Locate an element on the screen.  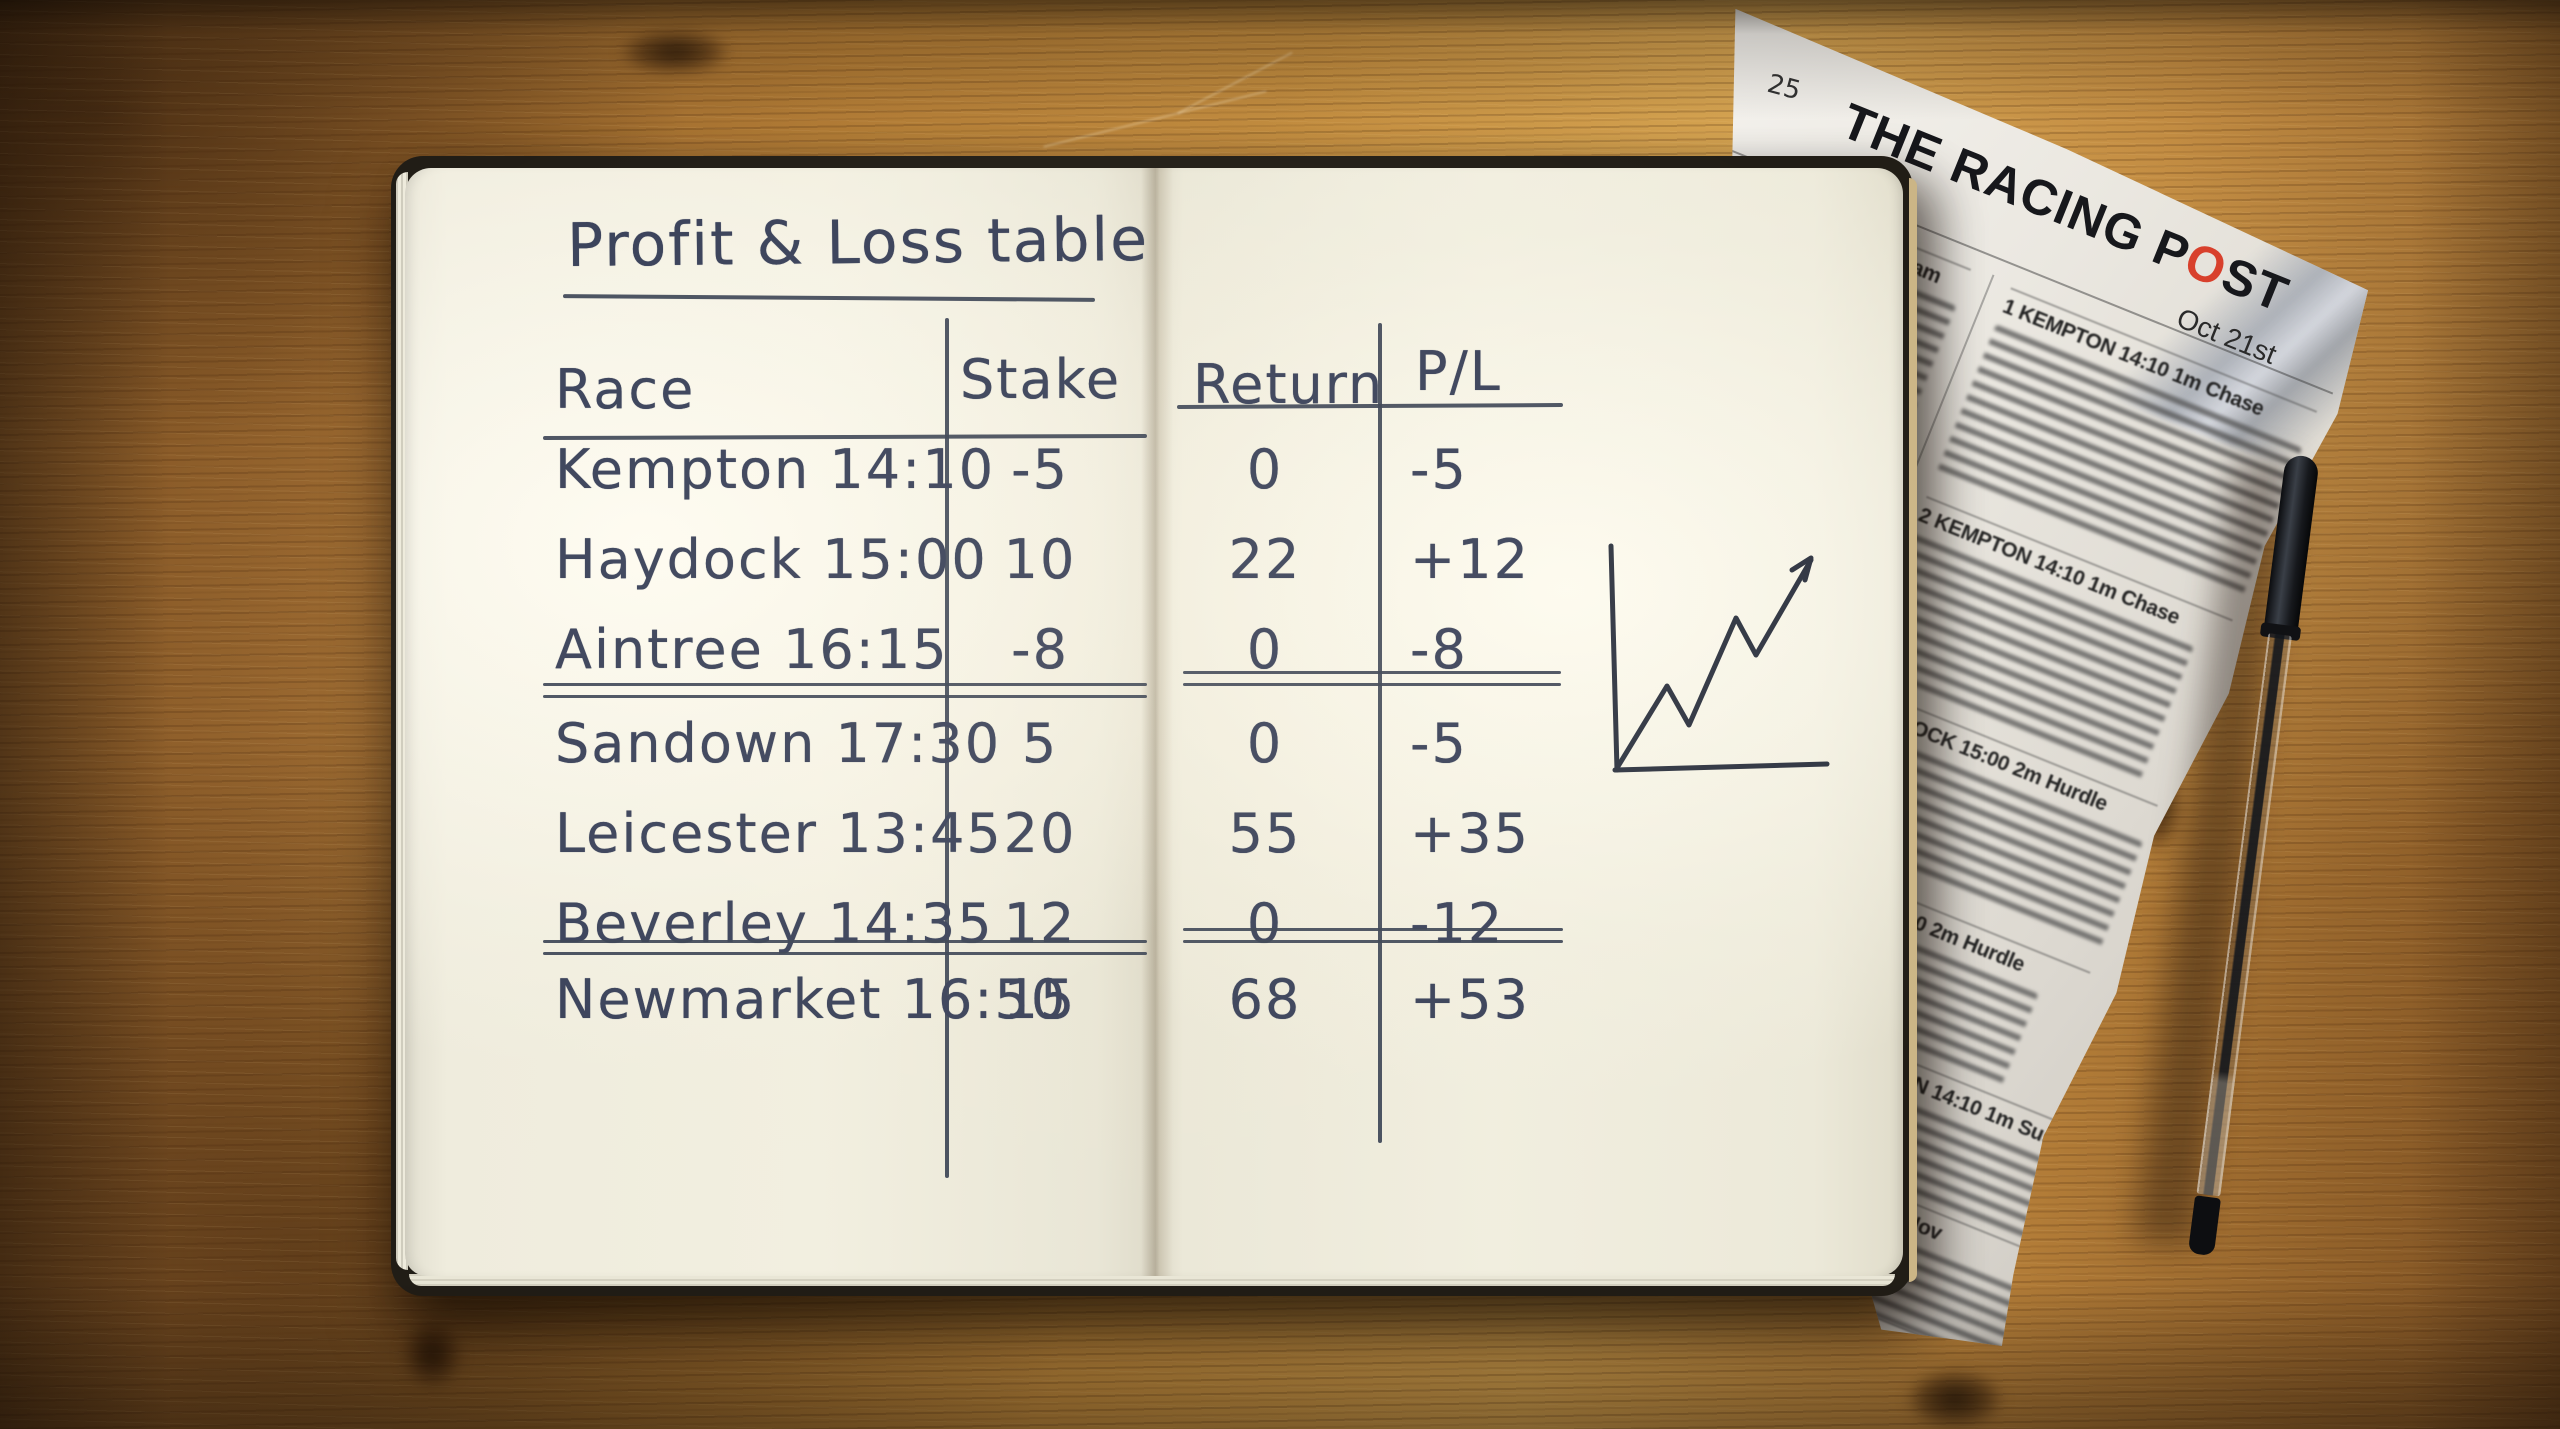
return-cell: 68 is located at coordinates (1265, 999).